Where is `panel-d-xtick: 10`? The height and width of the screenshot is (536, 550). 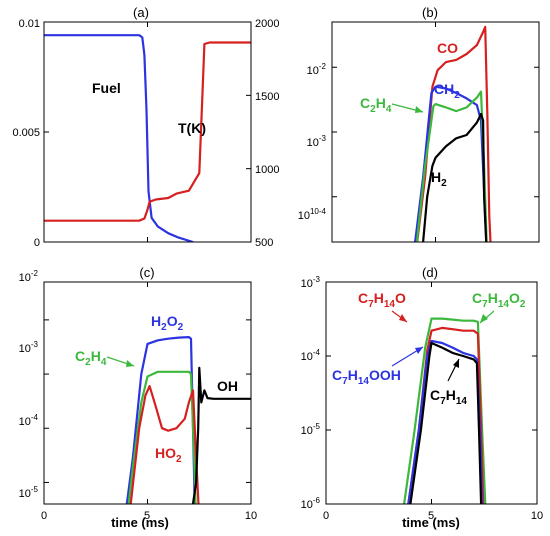 panel-d-xtick: 10 is located at coordinates (537, 516).